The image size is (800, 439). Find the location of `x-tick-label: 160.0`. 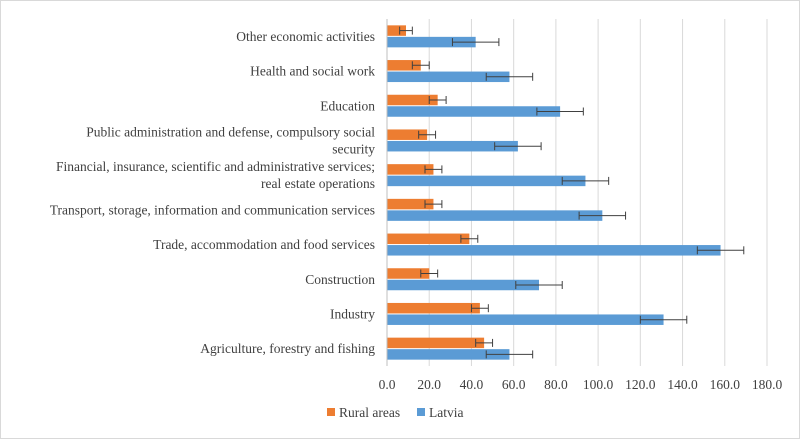

x-tick-label: 160.0 is located at coordinates (725, 384).